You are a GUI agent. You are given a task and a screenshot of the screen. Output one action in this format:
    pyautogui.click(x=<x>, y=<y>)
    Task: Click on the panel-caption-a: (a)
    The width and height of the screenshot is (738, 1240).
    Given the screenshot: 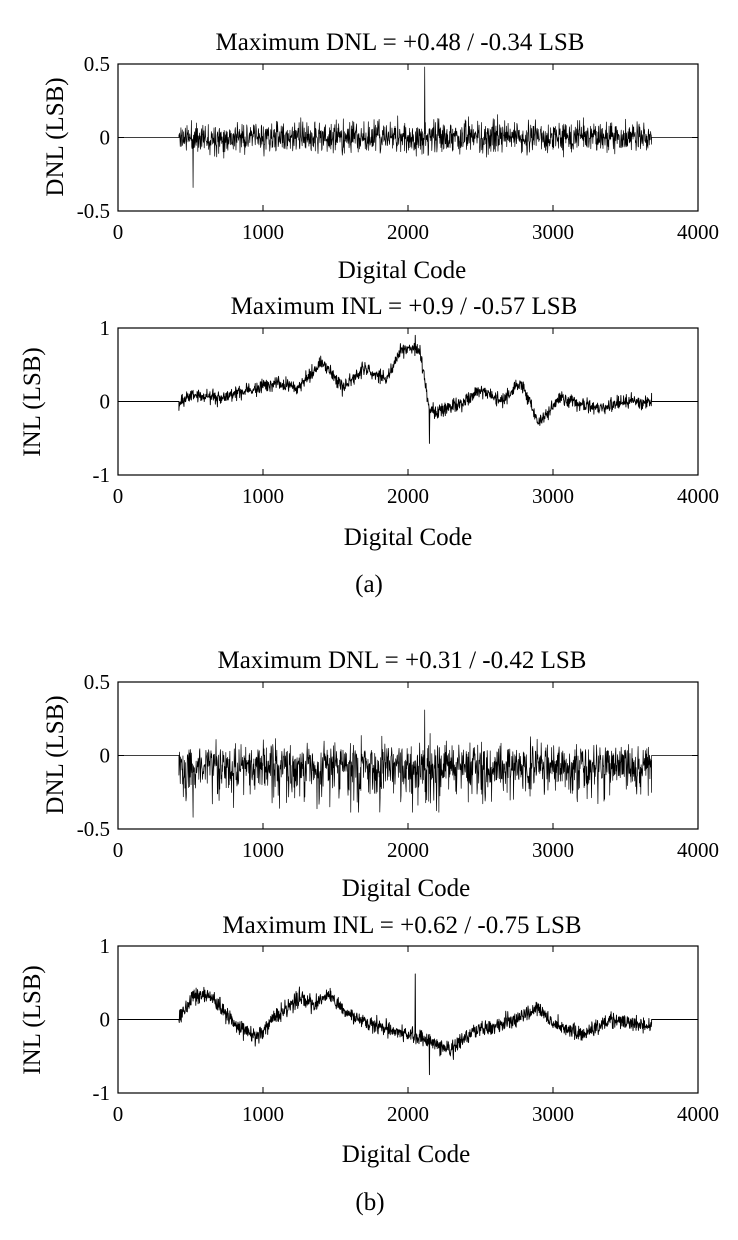 What is the action you would take?
    pyautogui.click(x=369, y=584)
    